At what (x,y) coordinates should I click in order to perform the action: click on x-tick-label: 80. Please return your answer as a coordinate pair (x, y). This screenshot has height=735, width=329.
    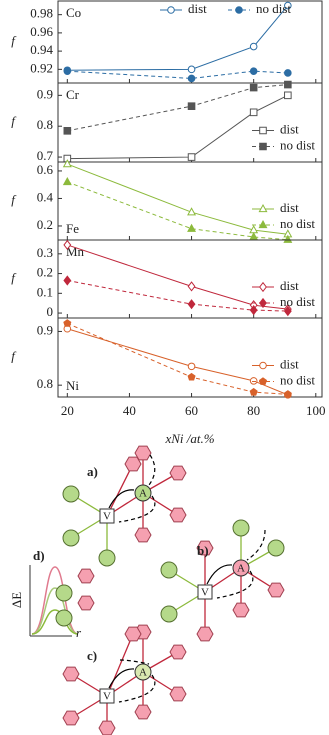
    Looking at the image, I should click on (253, 410).